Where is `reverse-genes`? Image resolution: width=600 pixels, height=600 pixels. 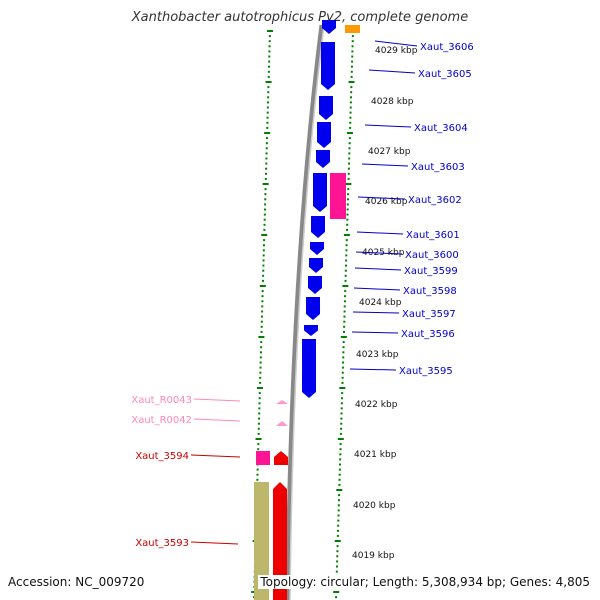 reverse-genes is located at coordinates (271, 500).